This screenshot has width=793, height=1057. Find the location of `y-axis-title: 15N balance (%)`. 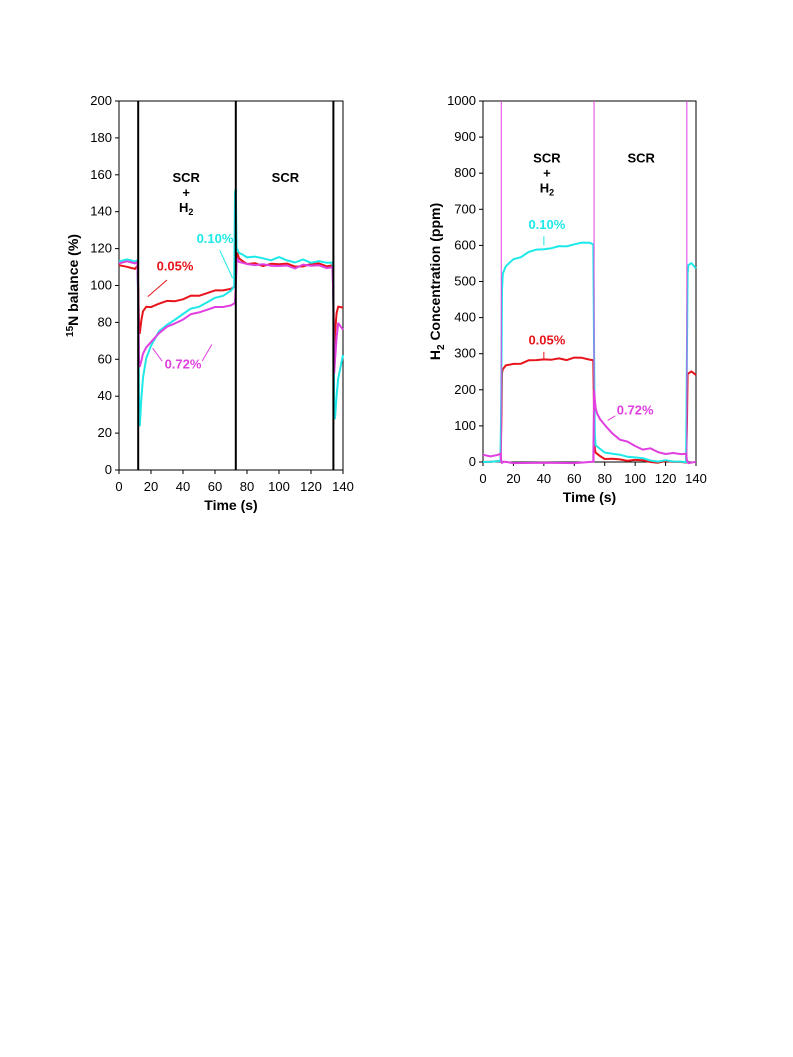

y-axis-title: 15N balance (%) is located at coordinates (73, 285).